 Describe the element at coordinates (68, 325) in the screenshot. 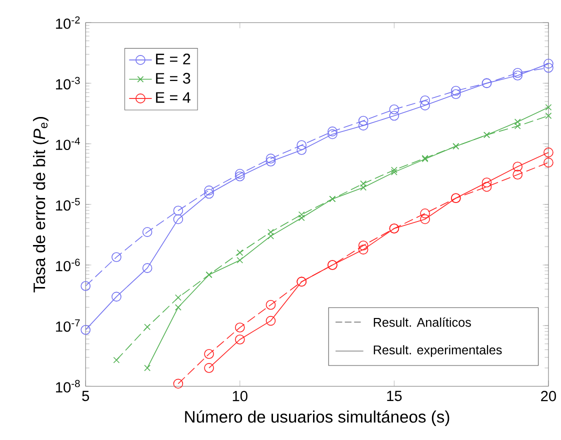

I see `y-tick-label: 10$^{-7}$` at that location.